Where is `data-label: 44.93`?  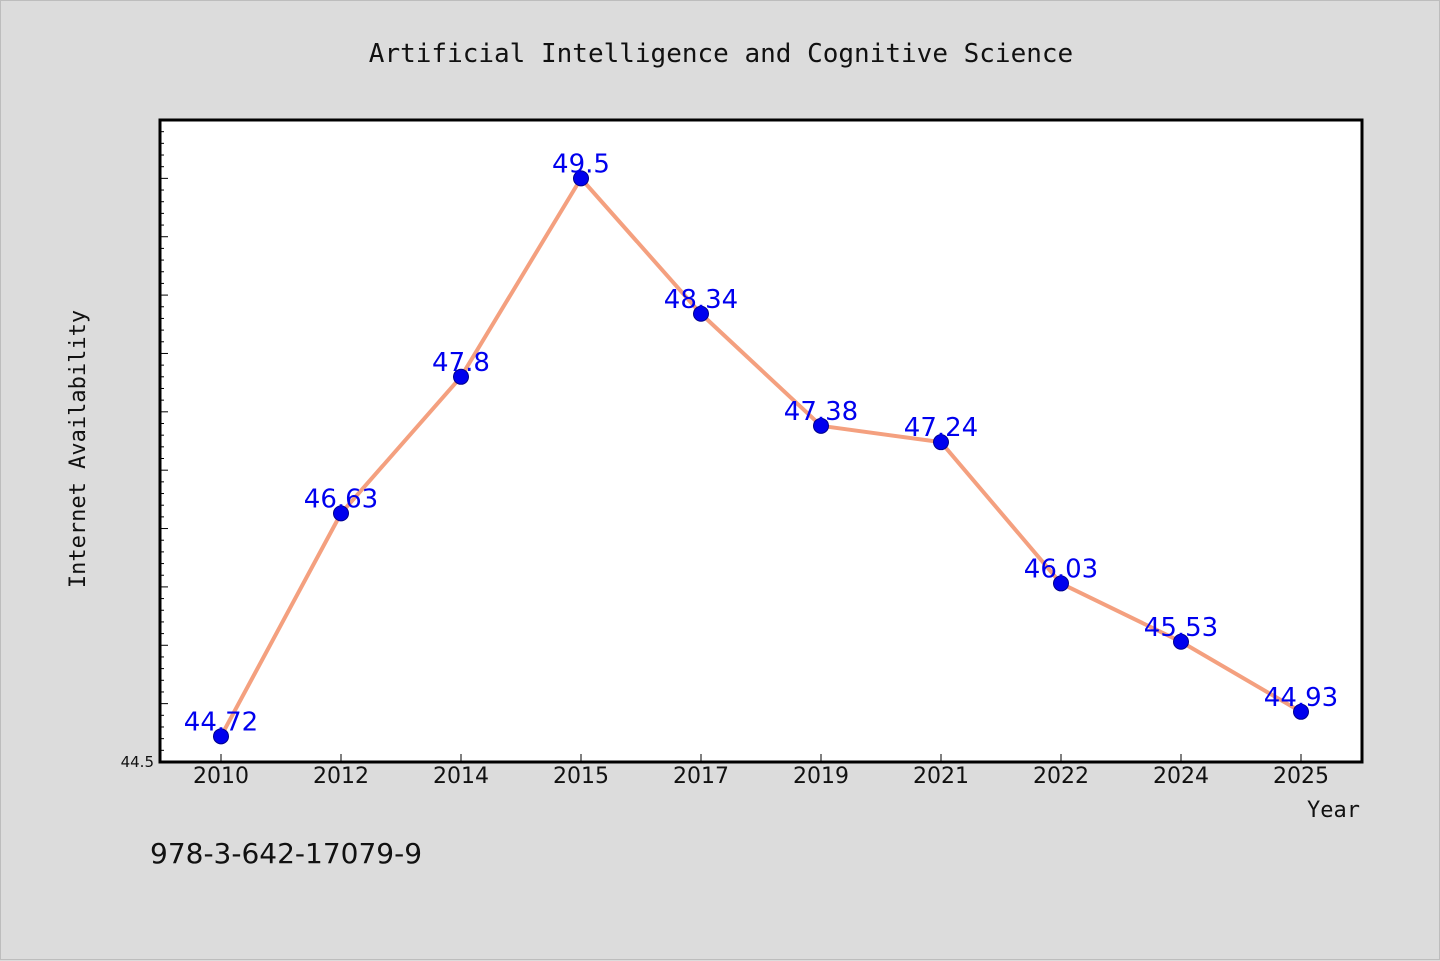
data-label: 44.93 is located at coordinates (1301, 698).